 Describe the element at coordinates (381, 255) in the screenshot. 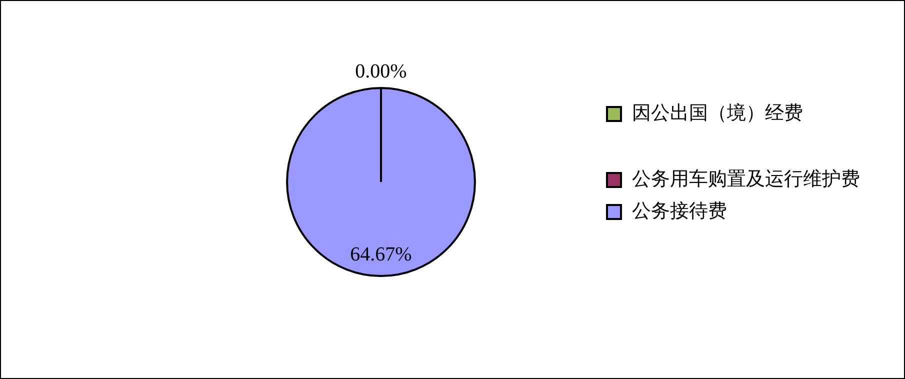

I see `data-label: 64.67%` at that location.